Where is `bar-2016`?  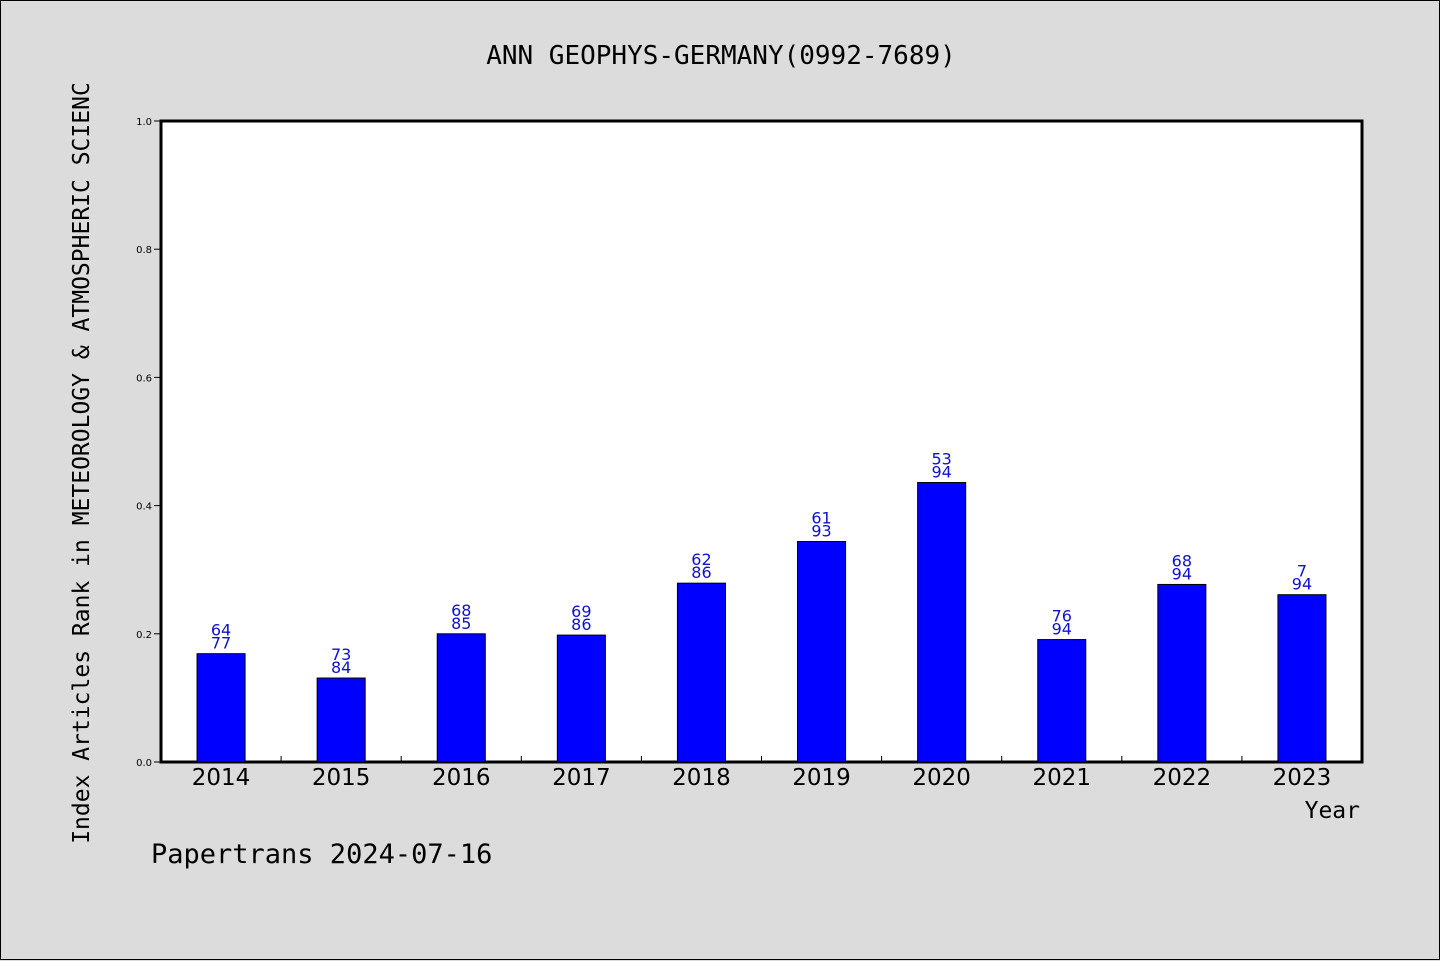
bar-2016 is located at coordinates (461, 698).